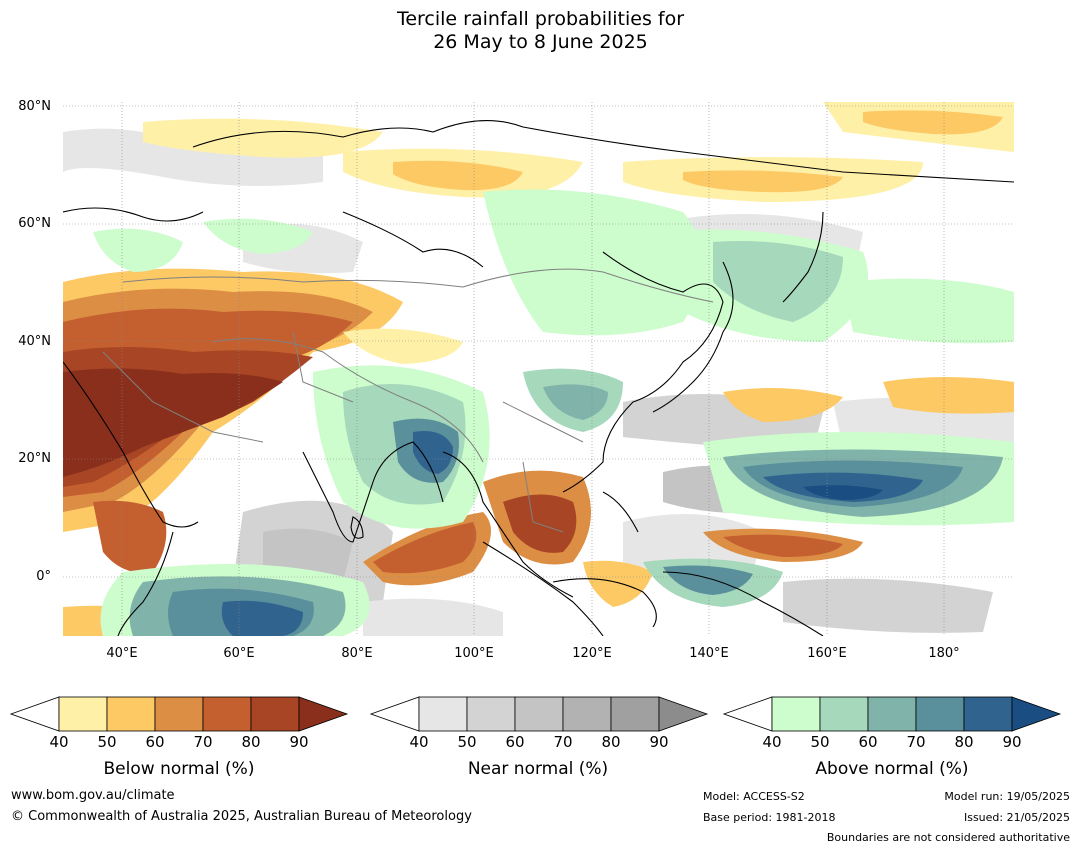  What do you see at coordinates (1007, 796) in the screenshot?
I see `model-run-text: Model run: 19/05/2025` at bounding box center [1007, 796].